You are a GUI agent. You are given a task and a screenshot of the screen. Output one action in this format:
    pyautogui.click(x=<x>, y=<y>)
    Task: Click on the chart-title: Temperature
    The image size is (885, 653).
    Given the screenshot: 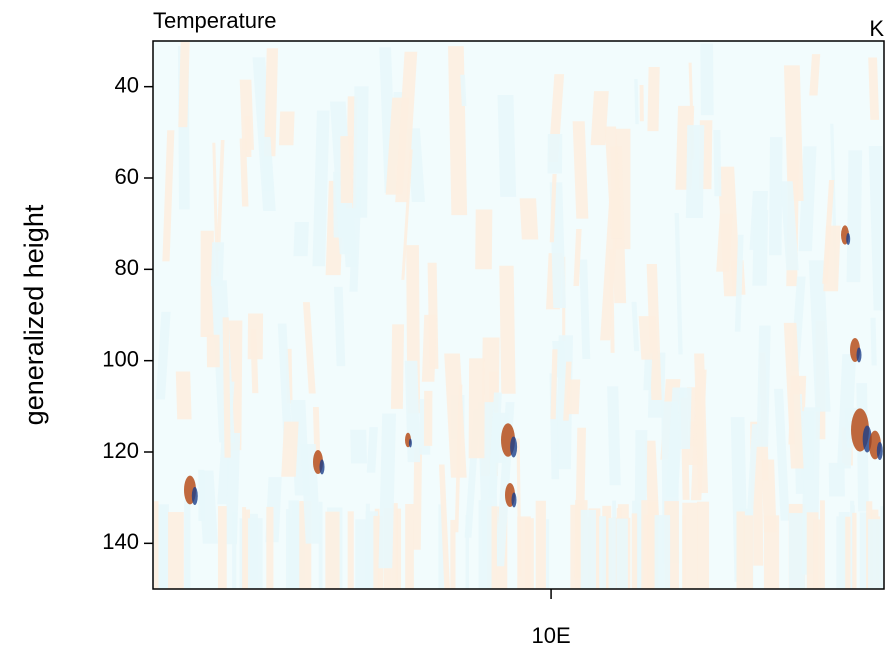 What is the action you would take?
    pyautogui.click(x=215, y=20)
    